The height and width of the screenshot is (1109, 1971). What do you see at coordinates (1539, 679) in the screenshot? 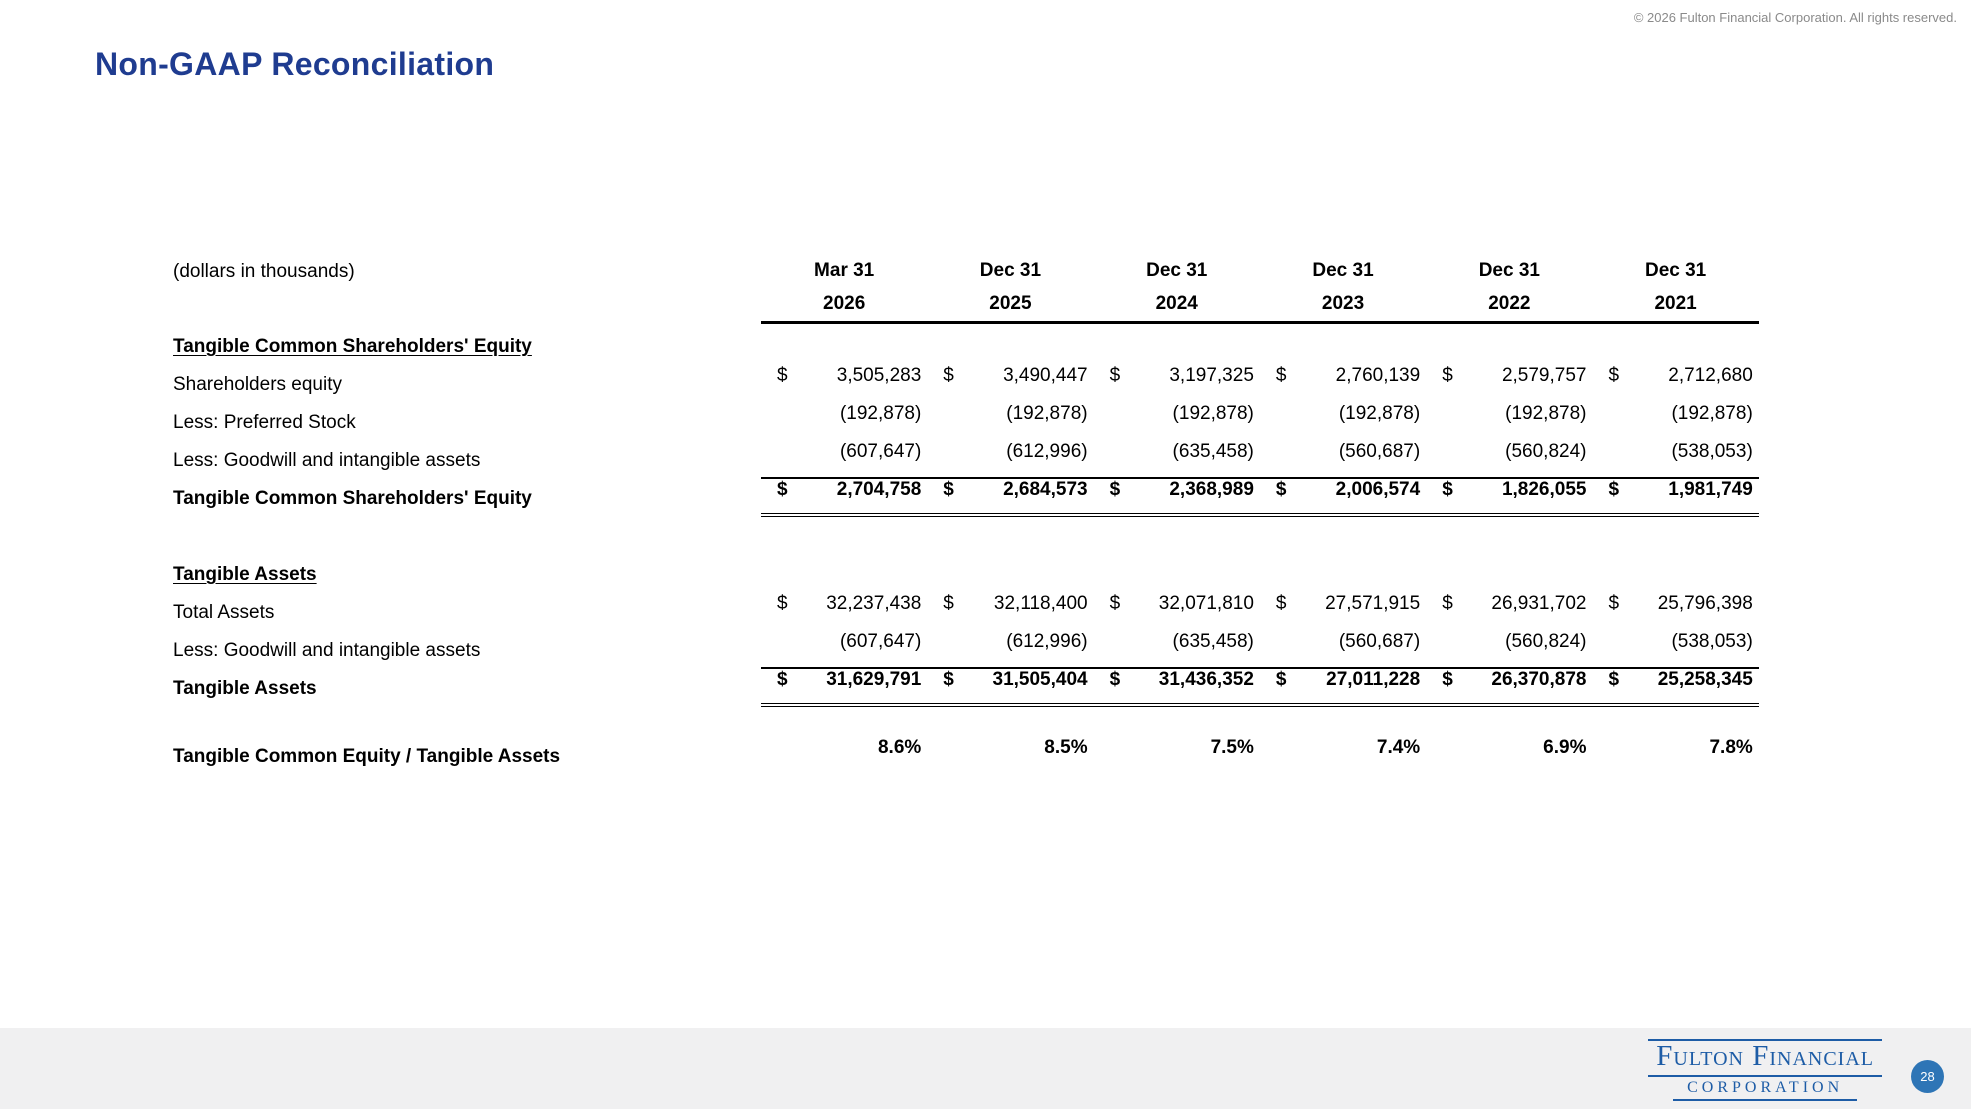
I see `value: 26,370,878` at bounding box center [1539, 679].